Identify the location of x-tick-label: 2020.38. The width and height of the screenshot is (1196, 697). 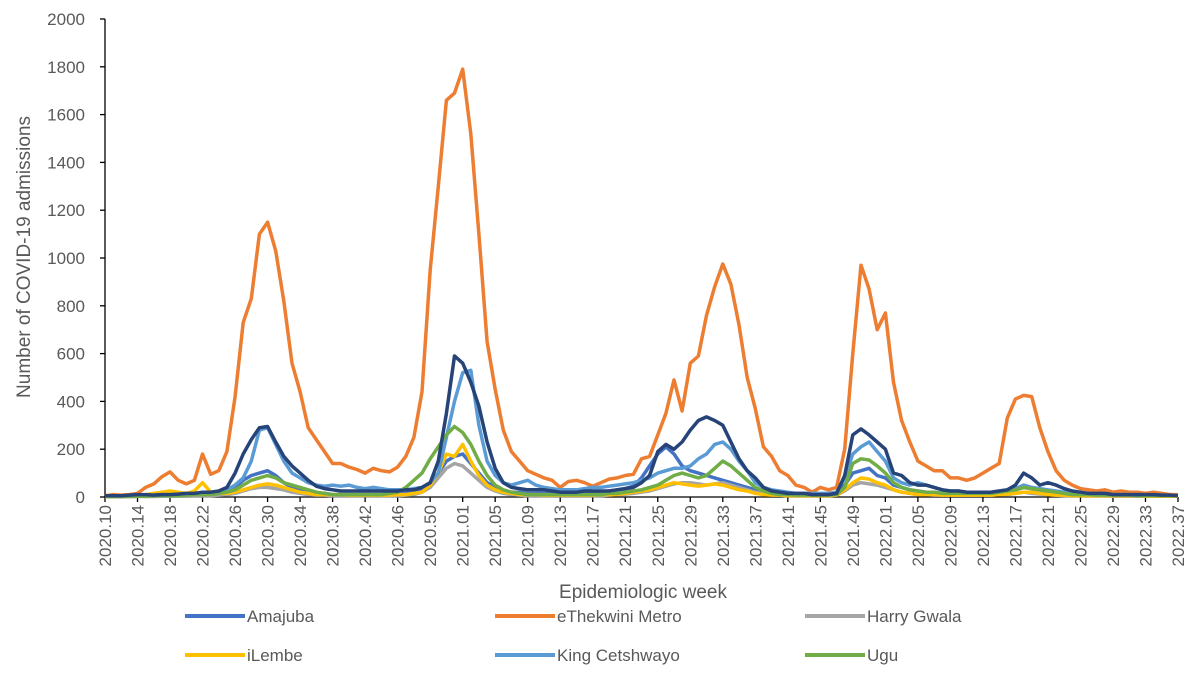
(333, 535).